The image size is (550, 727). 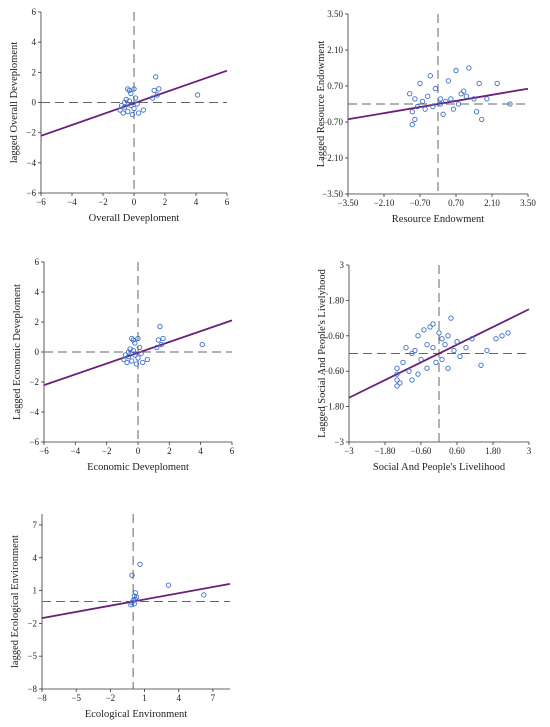 What do you see at coordinates (421, 451) in the screenshot?
I see `x-tick-label: −0.60` at bounding box center [421, 451].